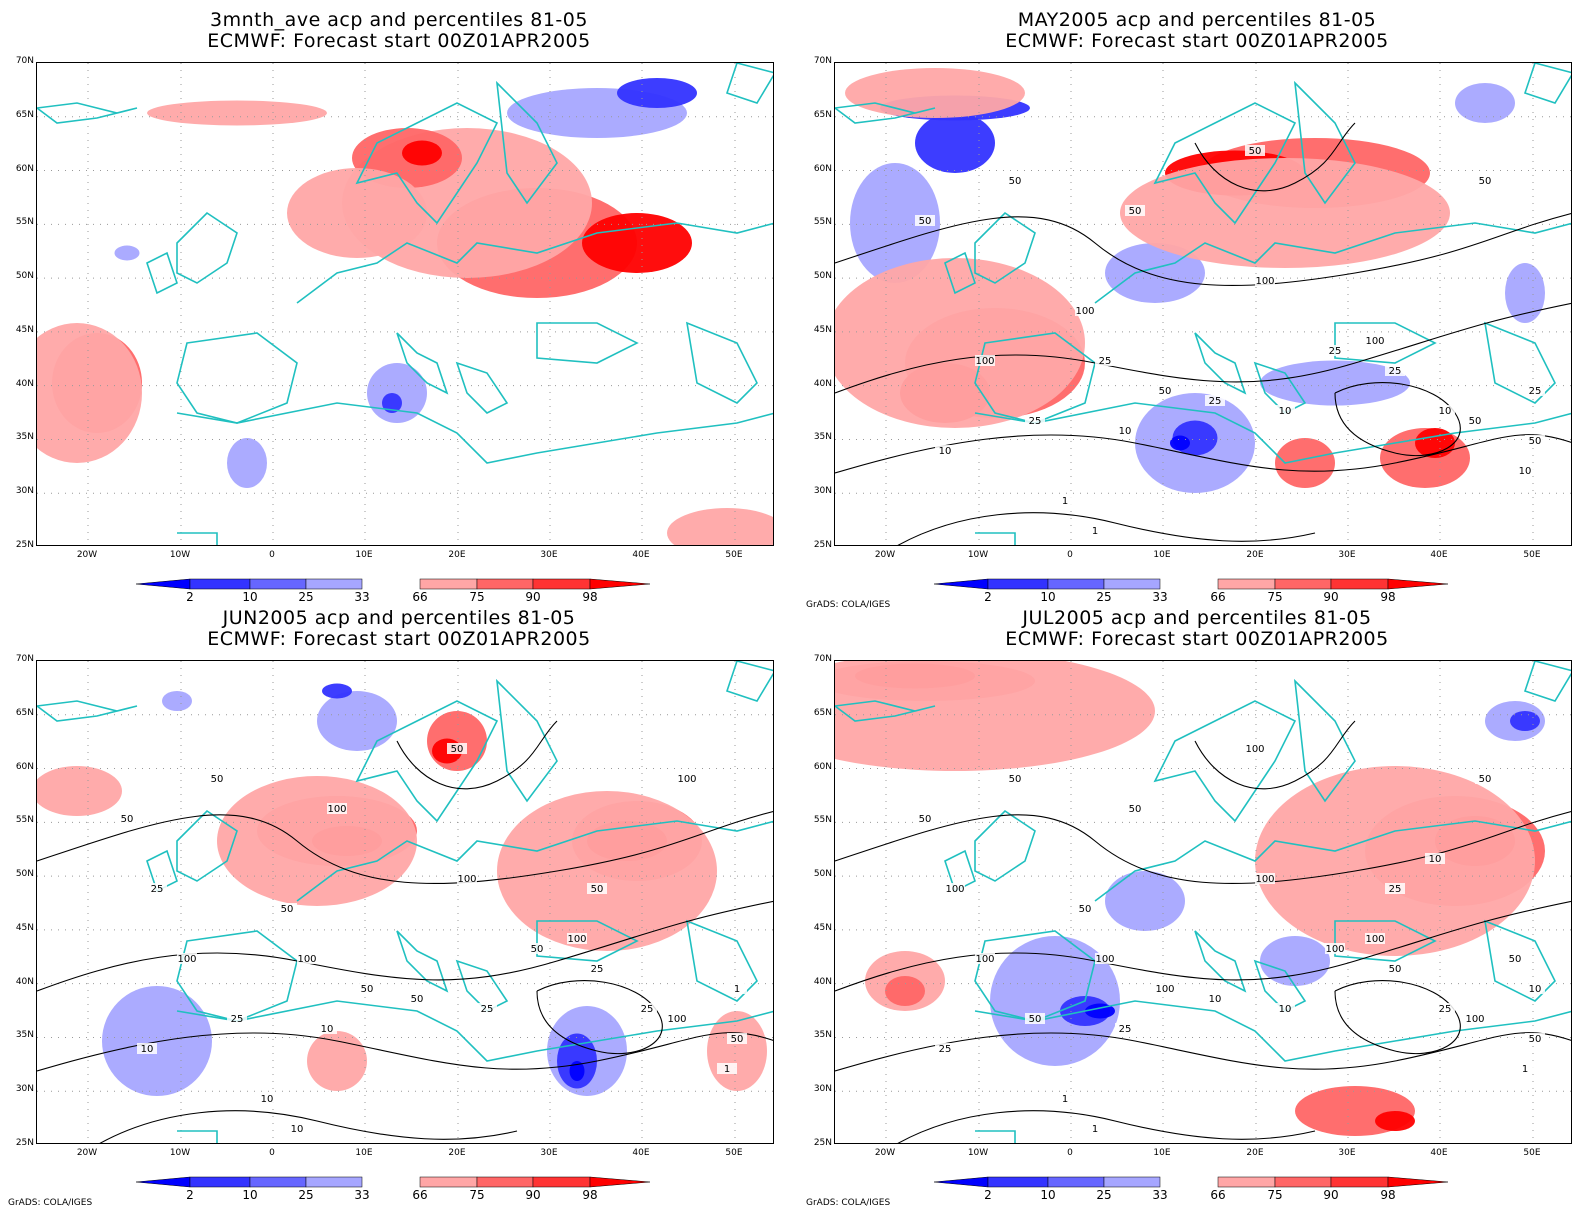 This screenshot has height=1208, width=1596. I want to click on colorbar-graphic, so click(393, 584).